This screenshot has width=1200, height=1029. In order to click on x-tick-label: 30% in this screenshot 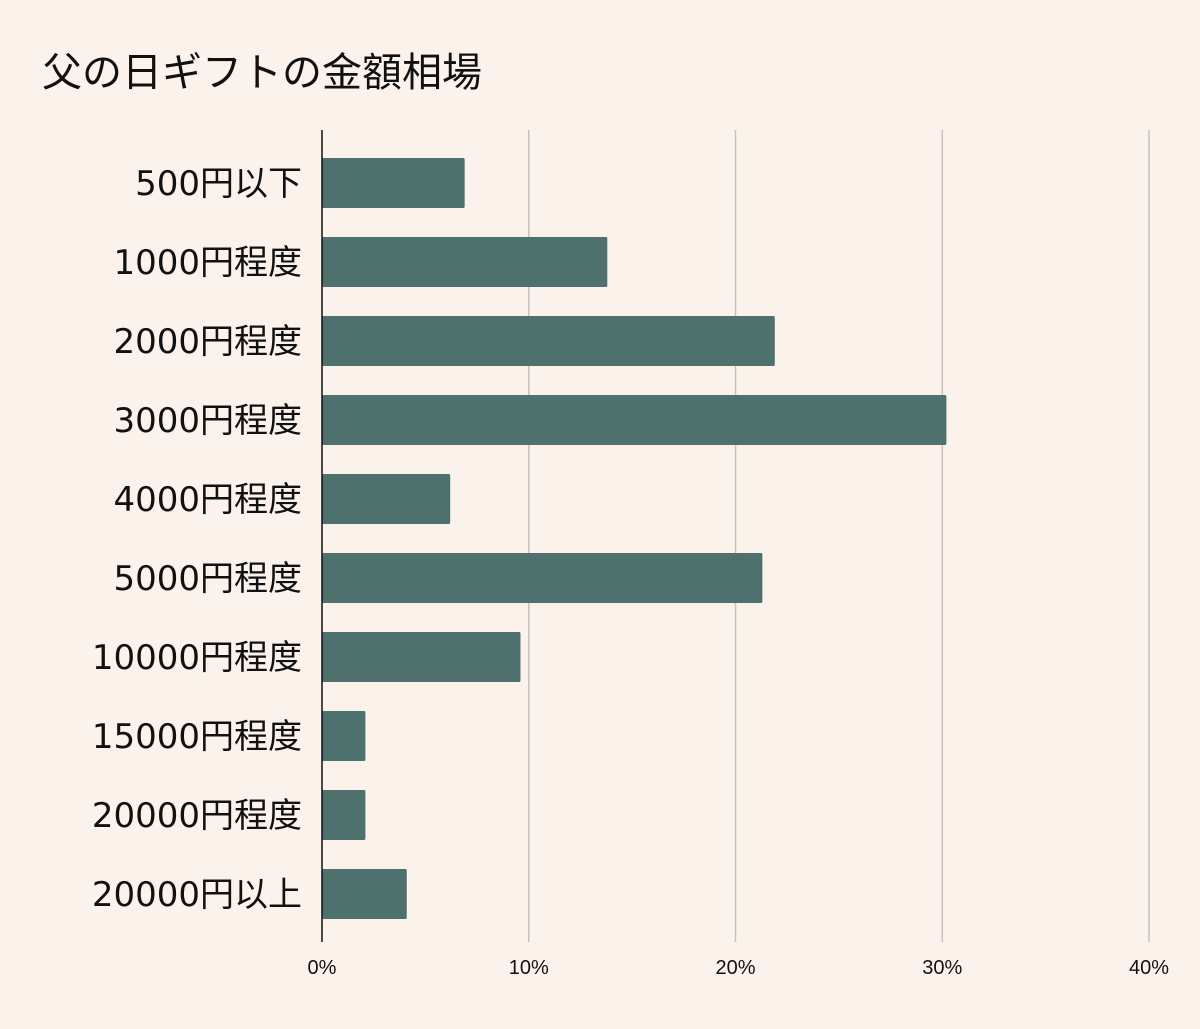, I will do `click(942, 968)`.